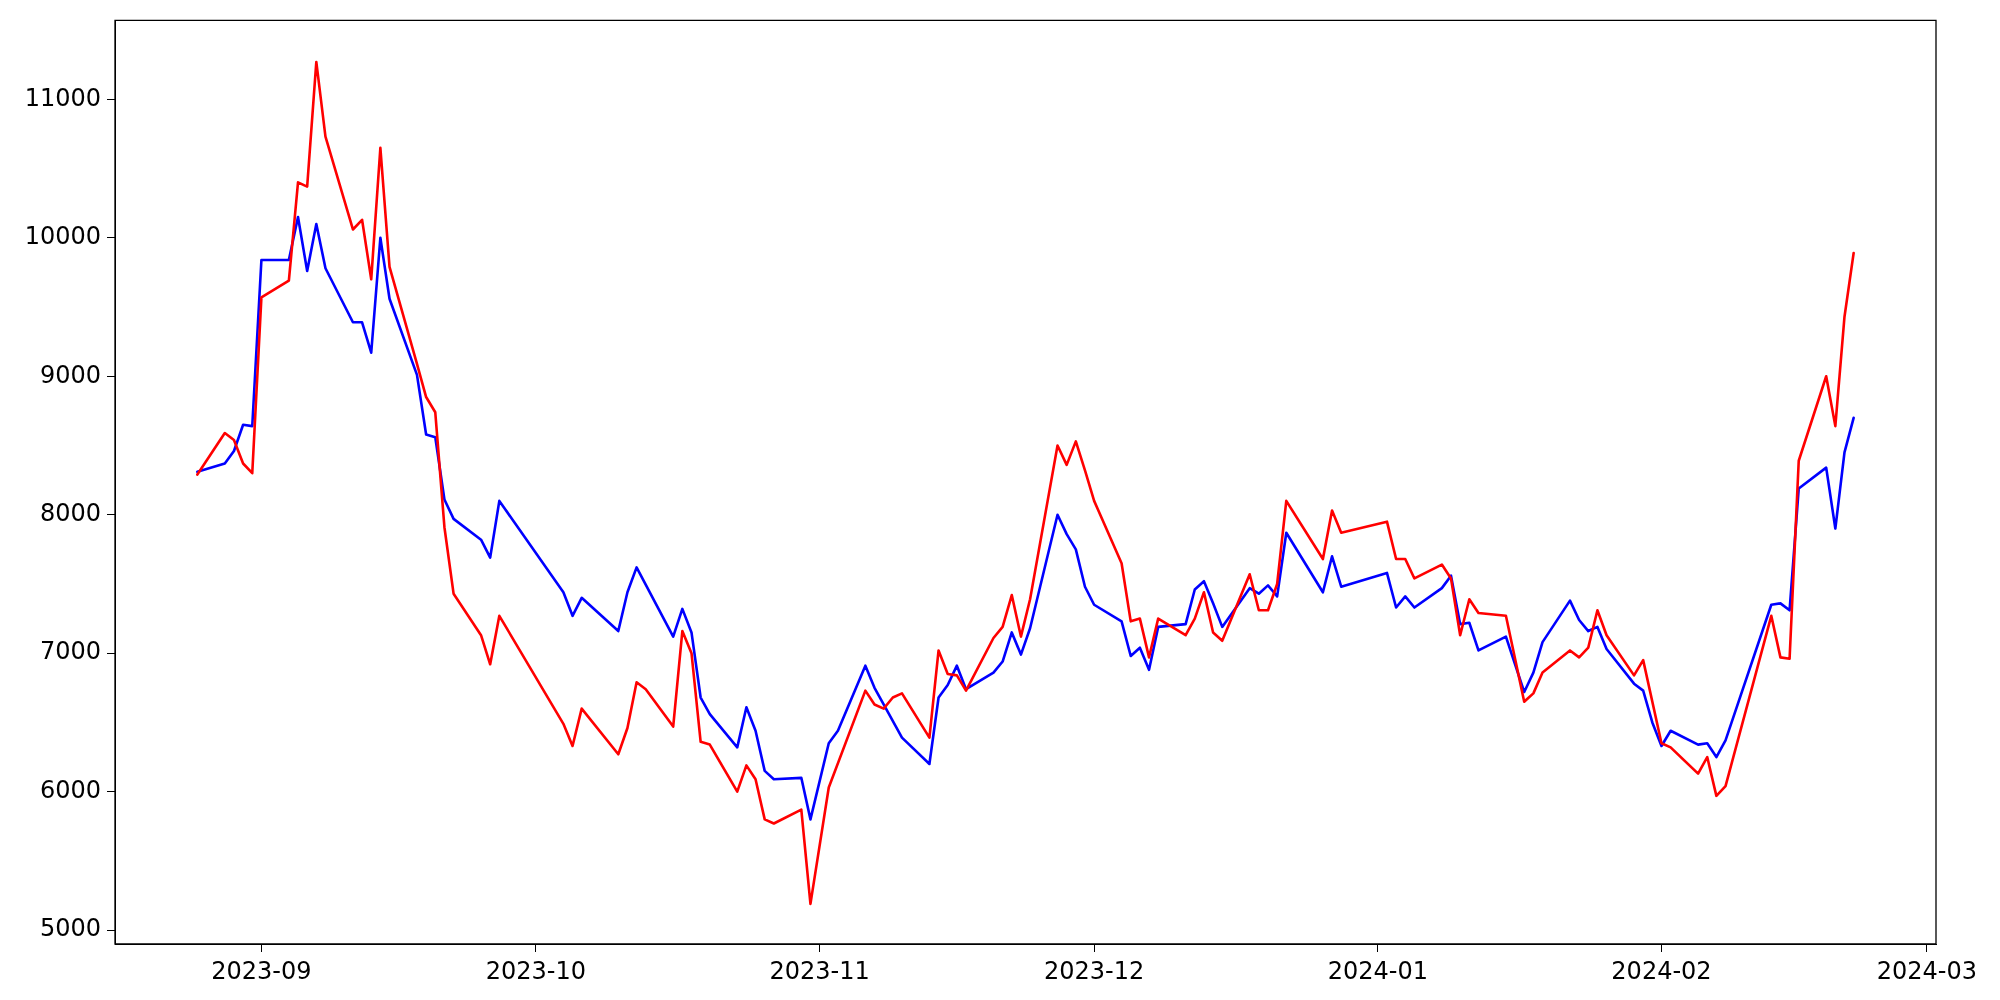 The image size is (2000, 1000). Describe the element at coordinates (1661, 970) in the screenshot. I see `x-tick-label: 2024-02` at that location.